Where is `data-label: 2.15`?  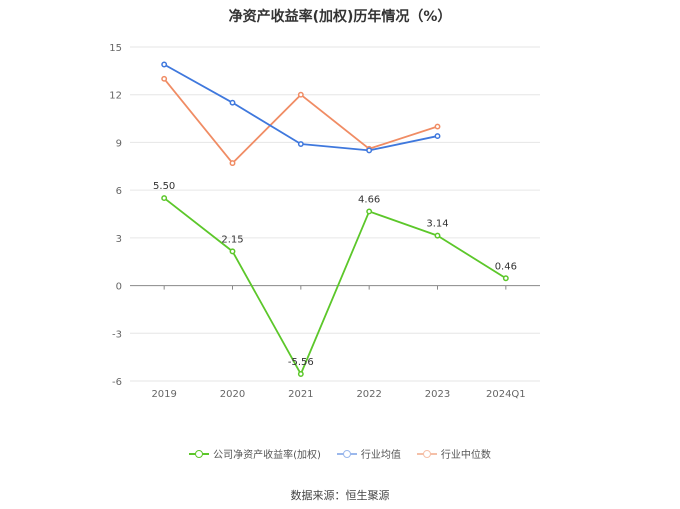 data-label: 2.15 is located at coordinates (232, 239).